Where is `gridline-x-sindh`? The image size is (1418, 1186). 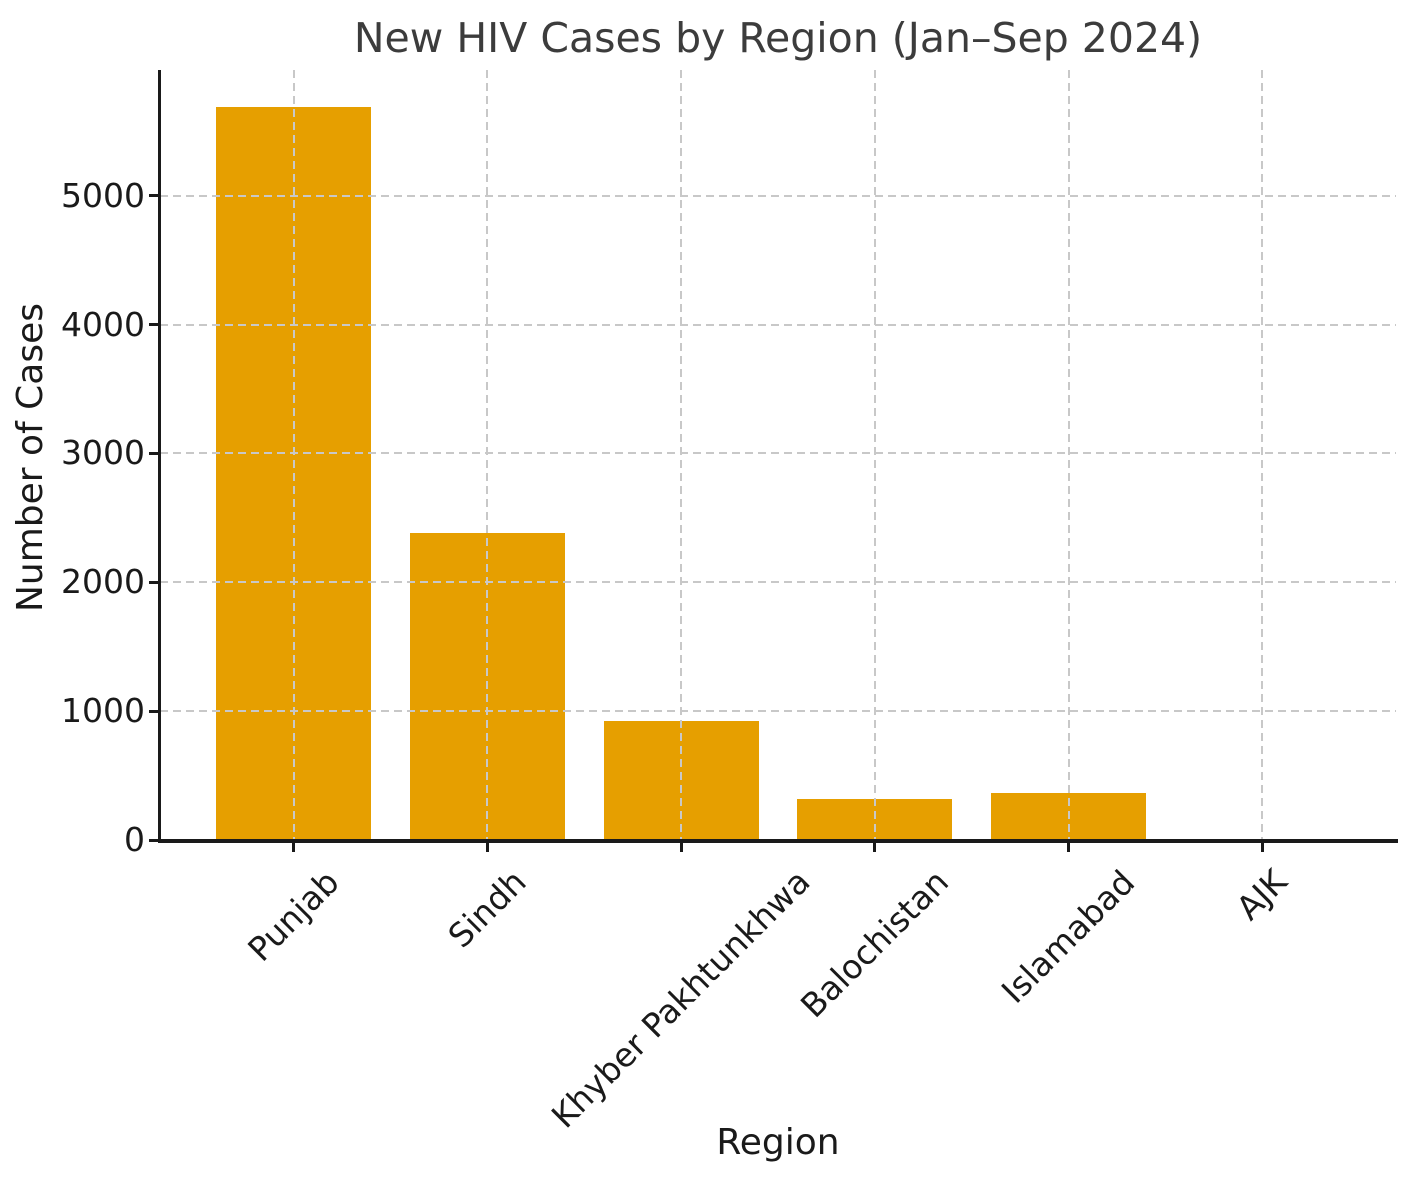 gridline-x-sindh is located at coordinates (487, 455).